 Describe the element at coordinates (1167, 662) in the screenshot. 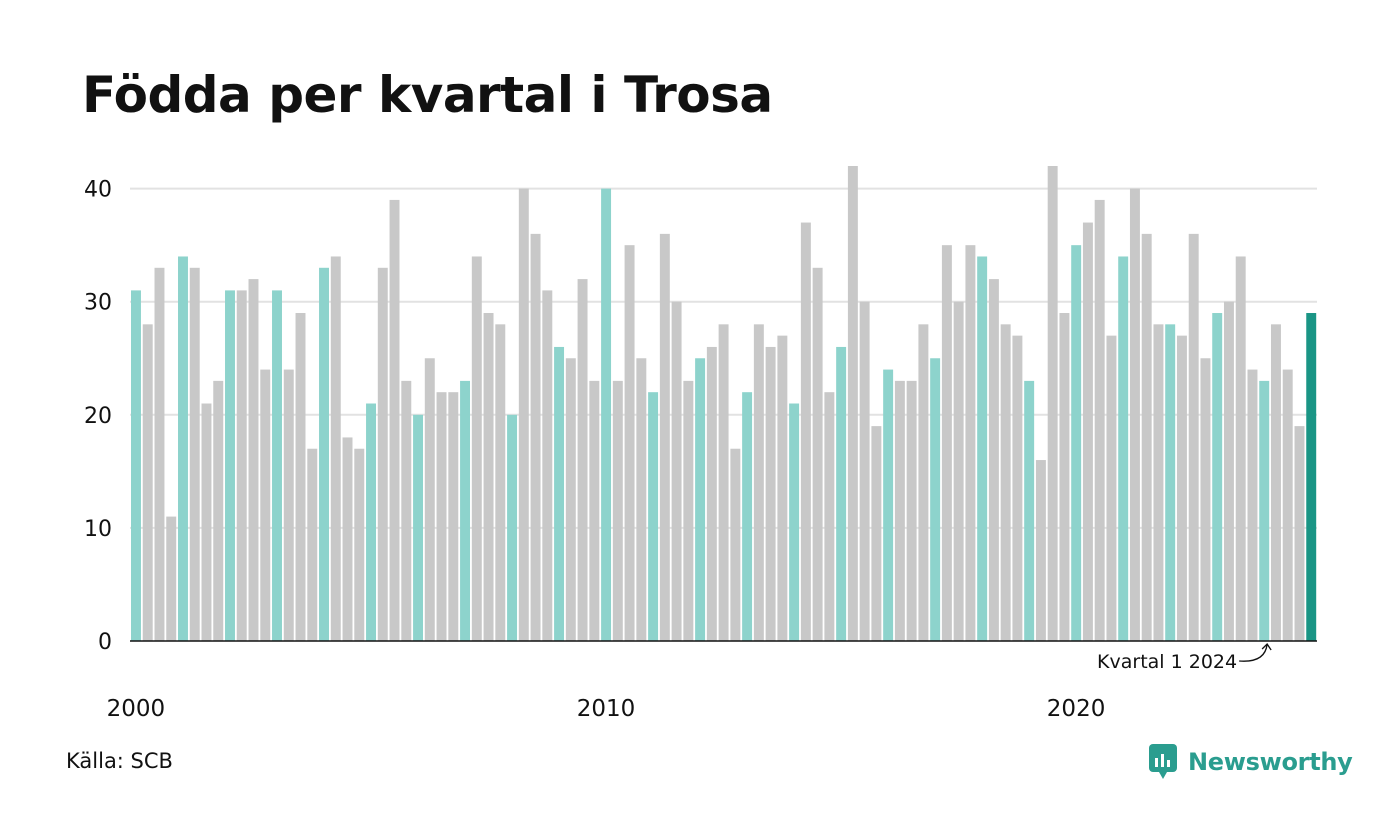

I see `annotation-label: Kvartal 1 2024` at that location.